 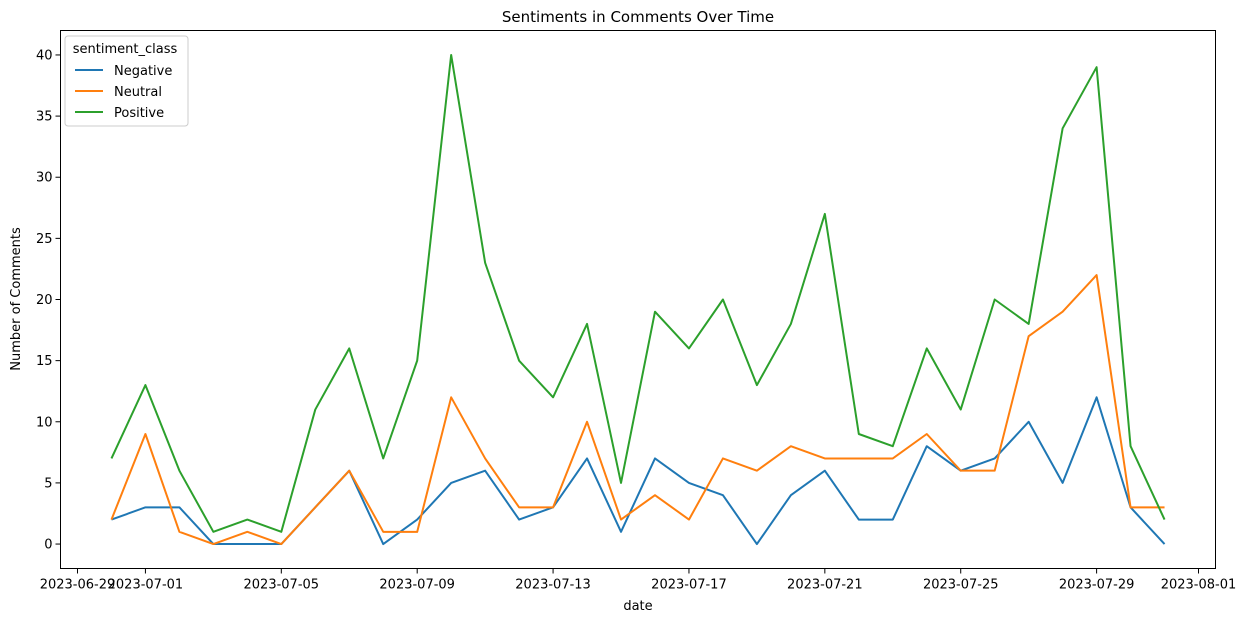 What do you see at coordinates (825, 585) in the screenshot?
I see `x-tick-label: 2023-07-21` at bounding box center [825, 585].